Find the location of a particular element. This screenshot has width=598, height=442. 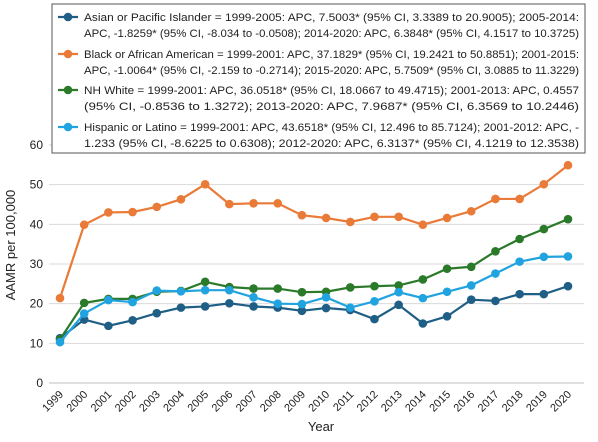

x-tick-label: 2015 is located at coordinates (440, 402).